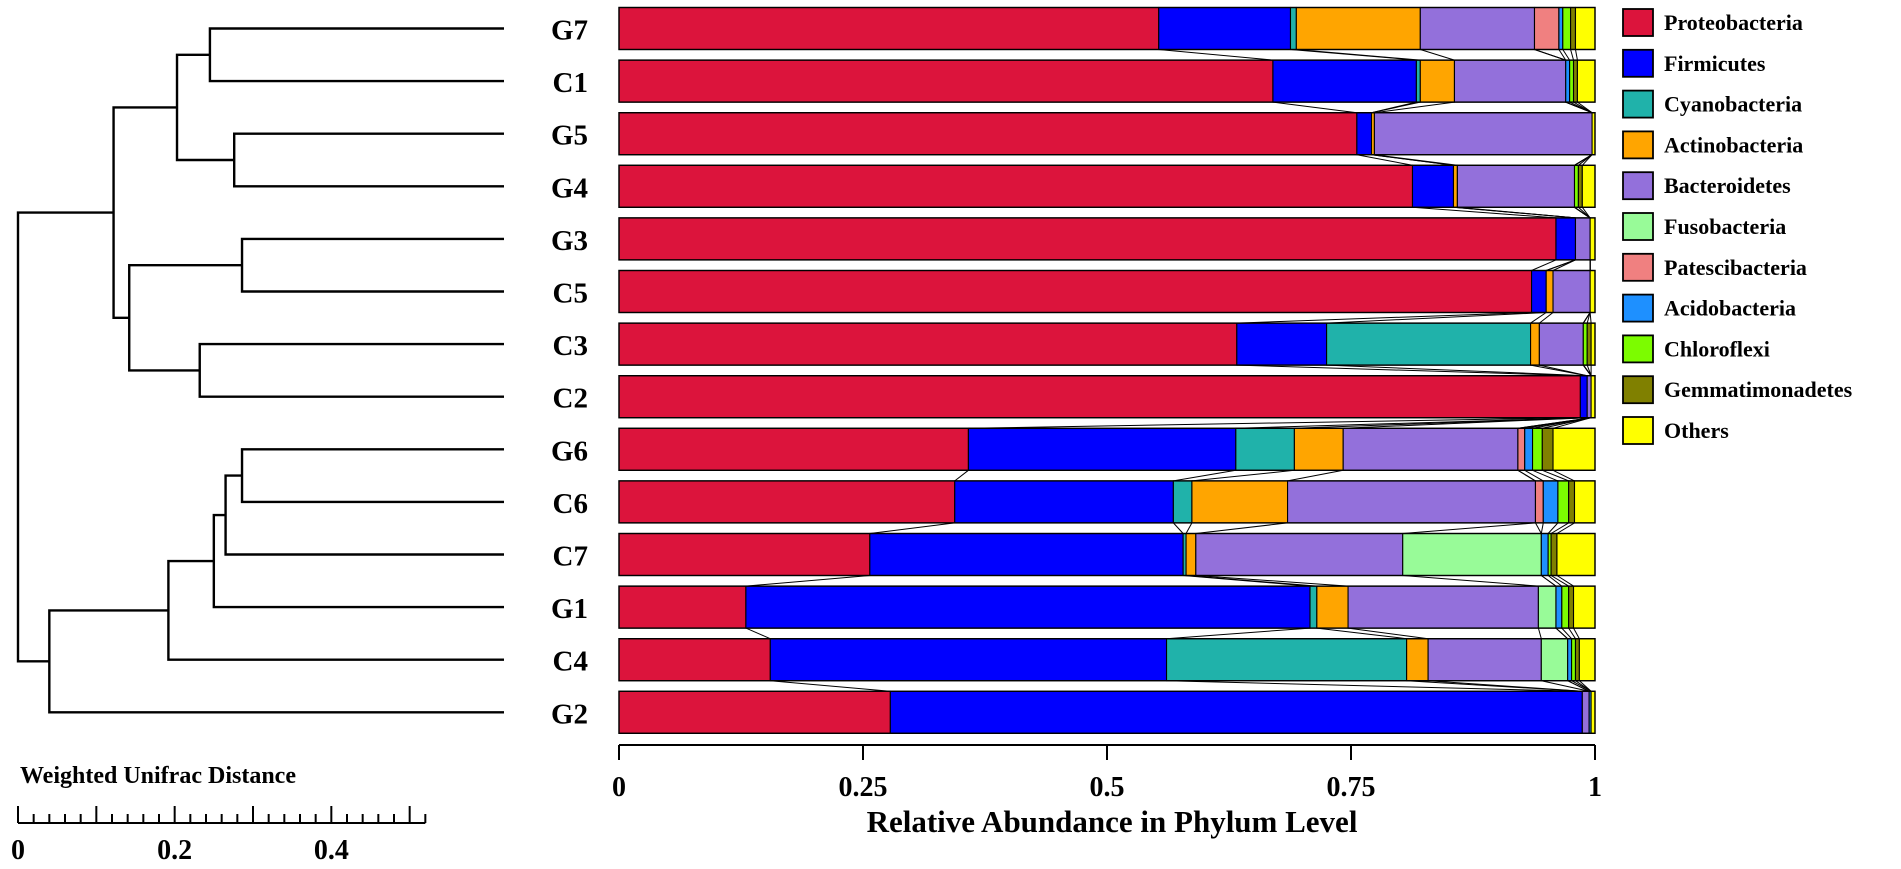  I want to click on bar-segment-C6-gemmatimonadetes, so click(1572, 502).